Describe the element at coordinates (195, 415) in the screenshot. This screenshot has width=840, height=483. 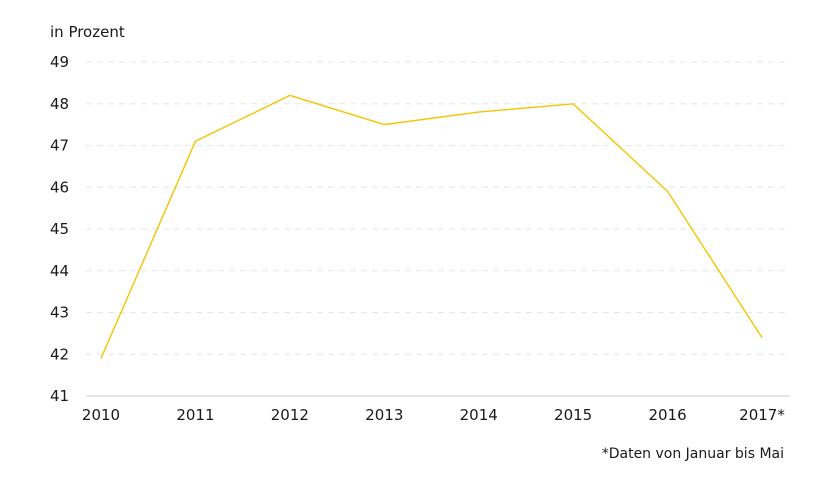
I see `x-tick-label: 2011` at that location.